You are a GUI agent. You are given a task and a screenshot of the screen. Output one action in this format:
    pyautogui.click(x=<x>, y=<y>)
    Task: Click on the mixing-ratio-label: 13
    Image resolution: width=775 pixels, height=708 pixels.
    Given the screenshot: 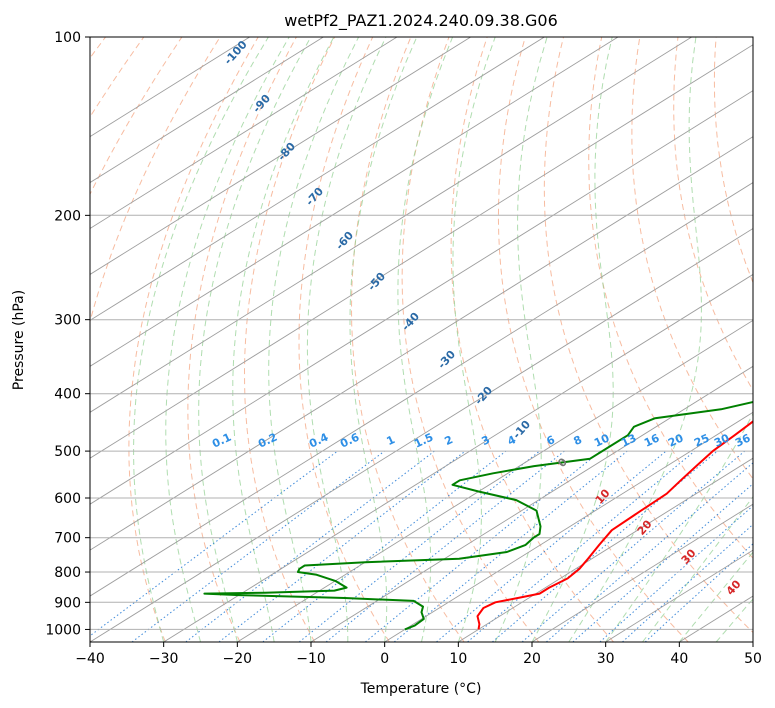 What is the action you would take?
    pyautogui.click(x=628, y=440)
    